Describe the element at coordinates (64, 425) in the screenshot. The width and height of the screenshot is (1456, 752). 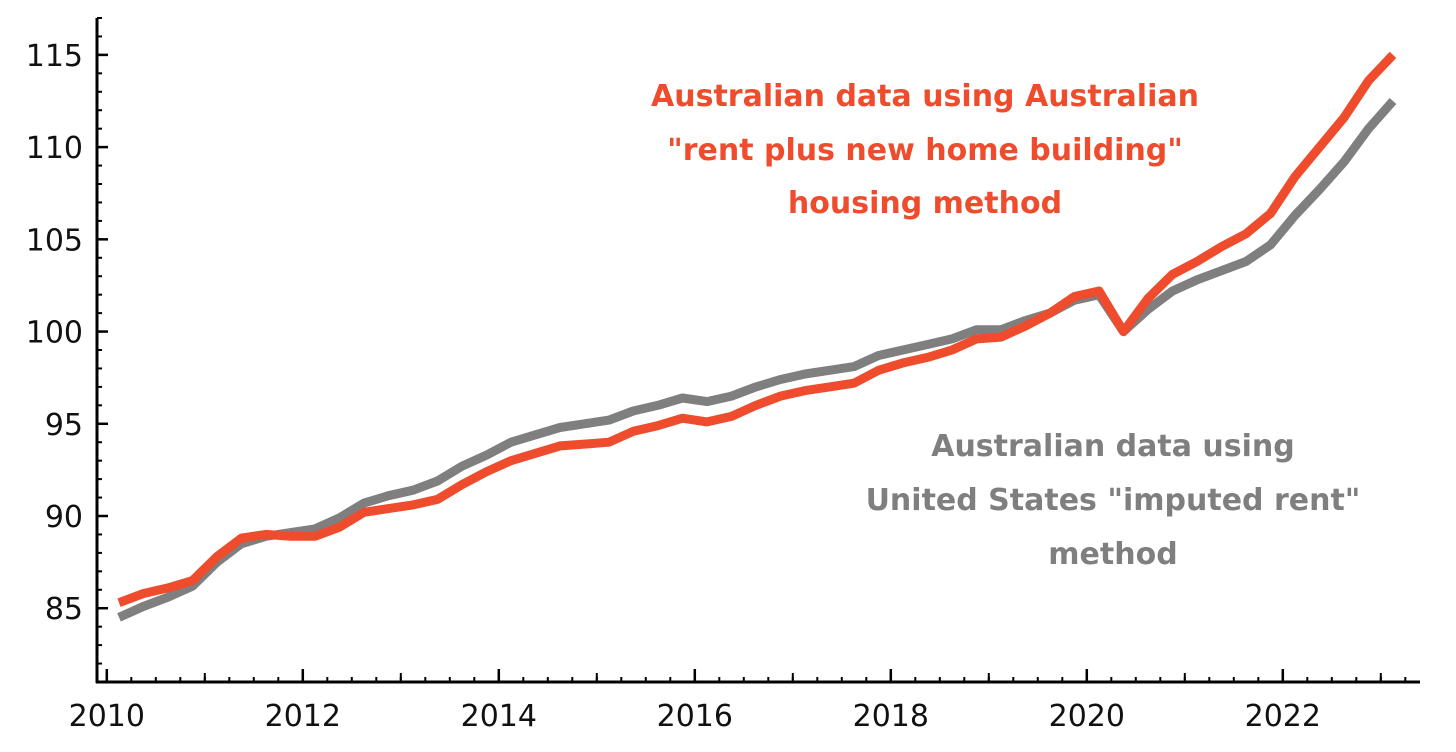
I see `y-tick-label: 95` at that location.